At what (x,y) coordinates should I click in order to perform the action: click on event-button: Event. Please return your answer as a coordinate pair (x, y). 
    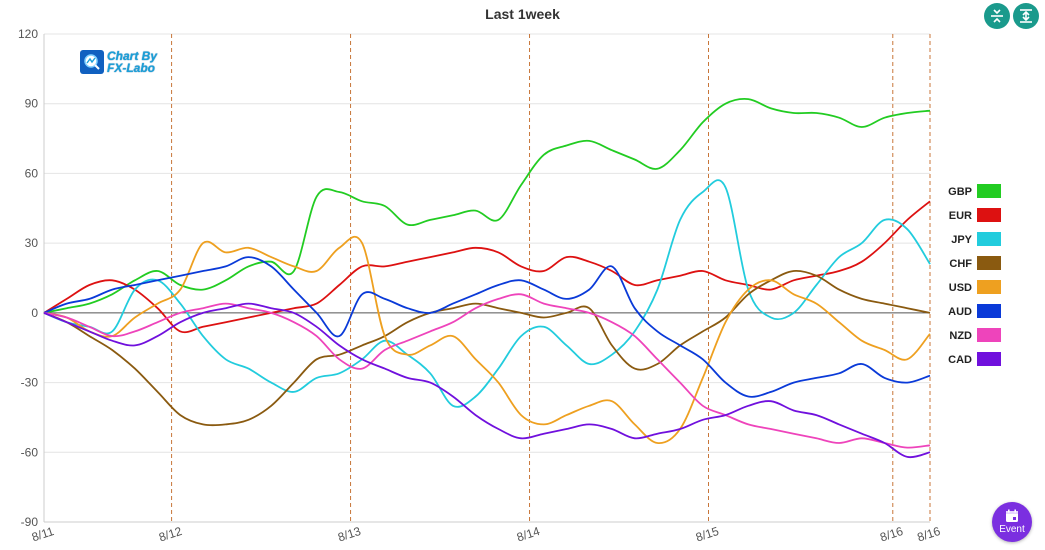
    Looking at the image, I should click on (1012, 522).